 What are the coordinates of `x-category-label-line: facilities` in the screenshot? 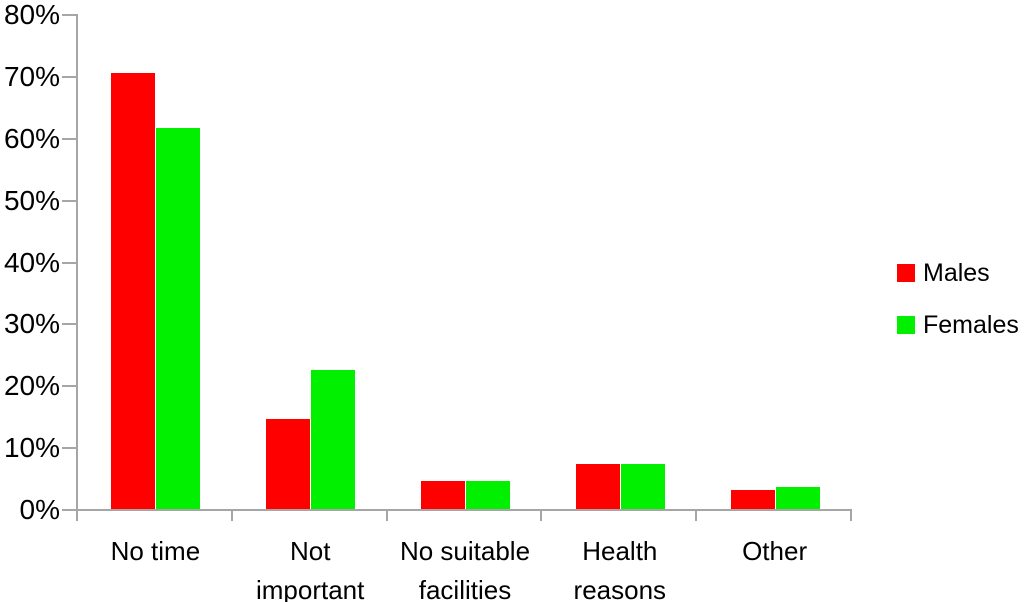 It's located at (465, 588).